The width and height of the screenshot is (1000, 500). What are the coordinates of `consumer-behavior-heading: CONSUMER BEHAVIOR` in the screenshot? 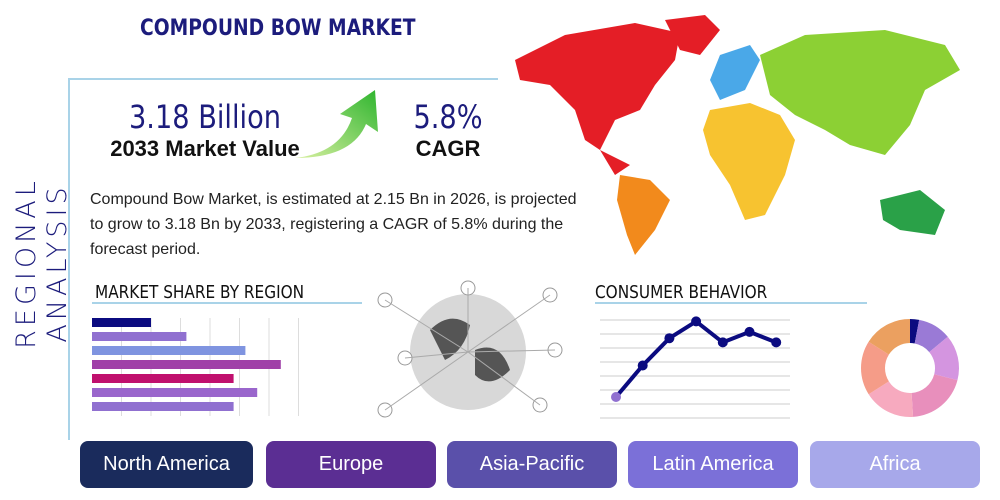 It's located at (681, 292).